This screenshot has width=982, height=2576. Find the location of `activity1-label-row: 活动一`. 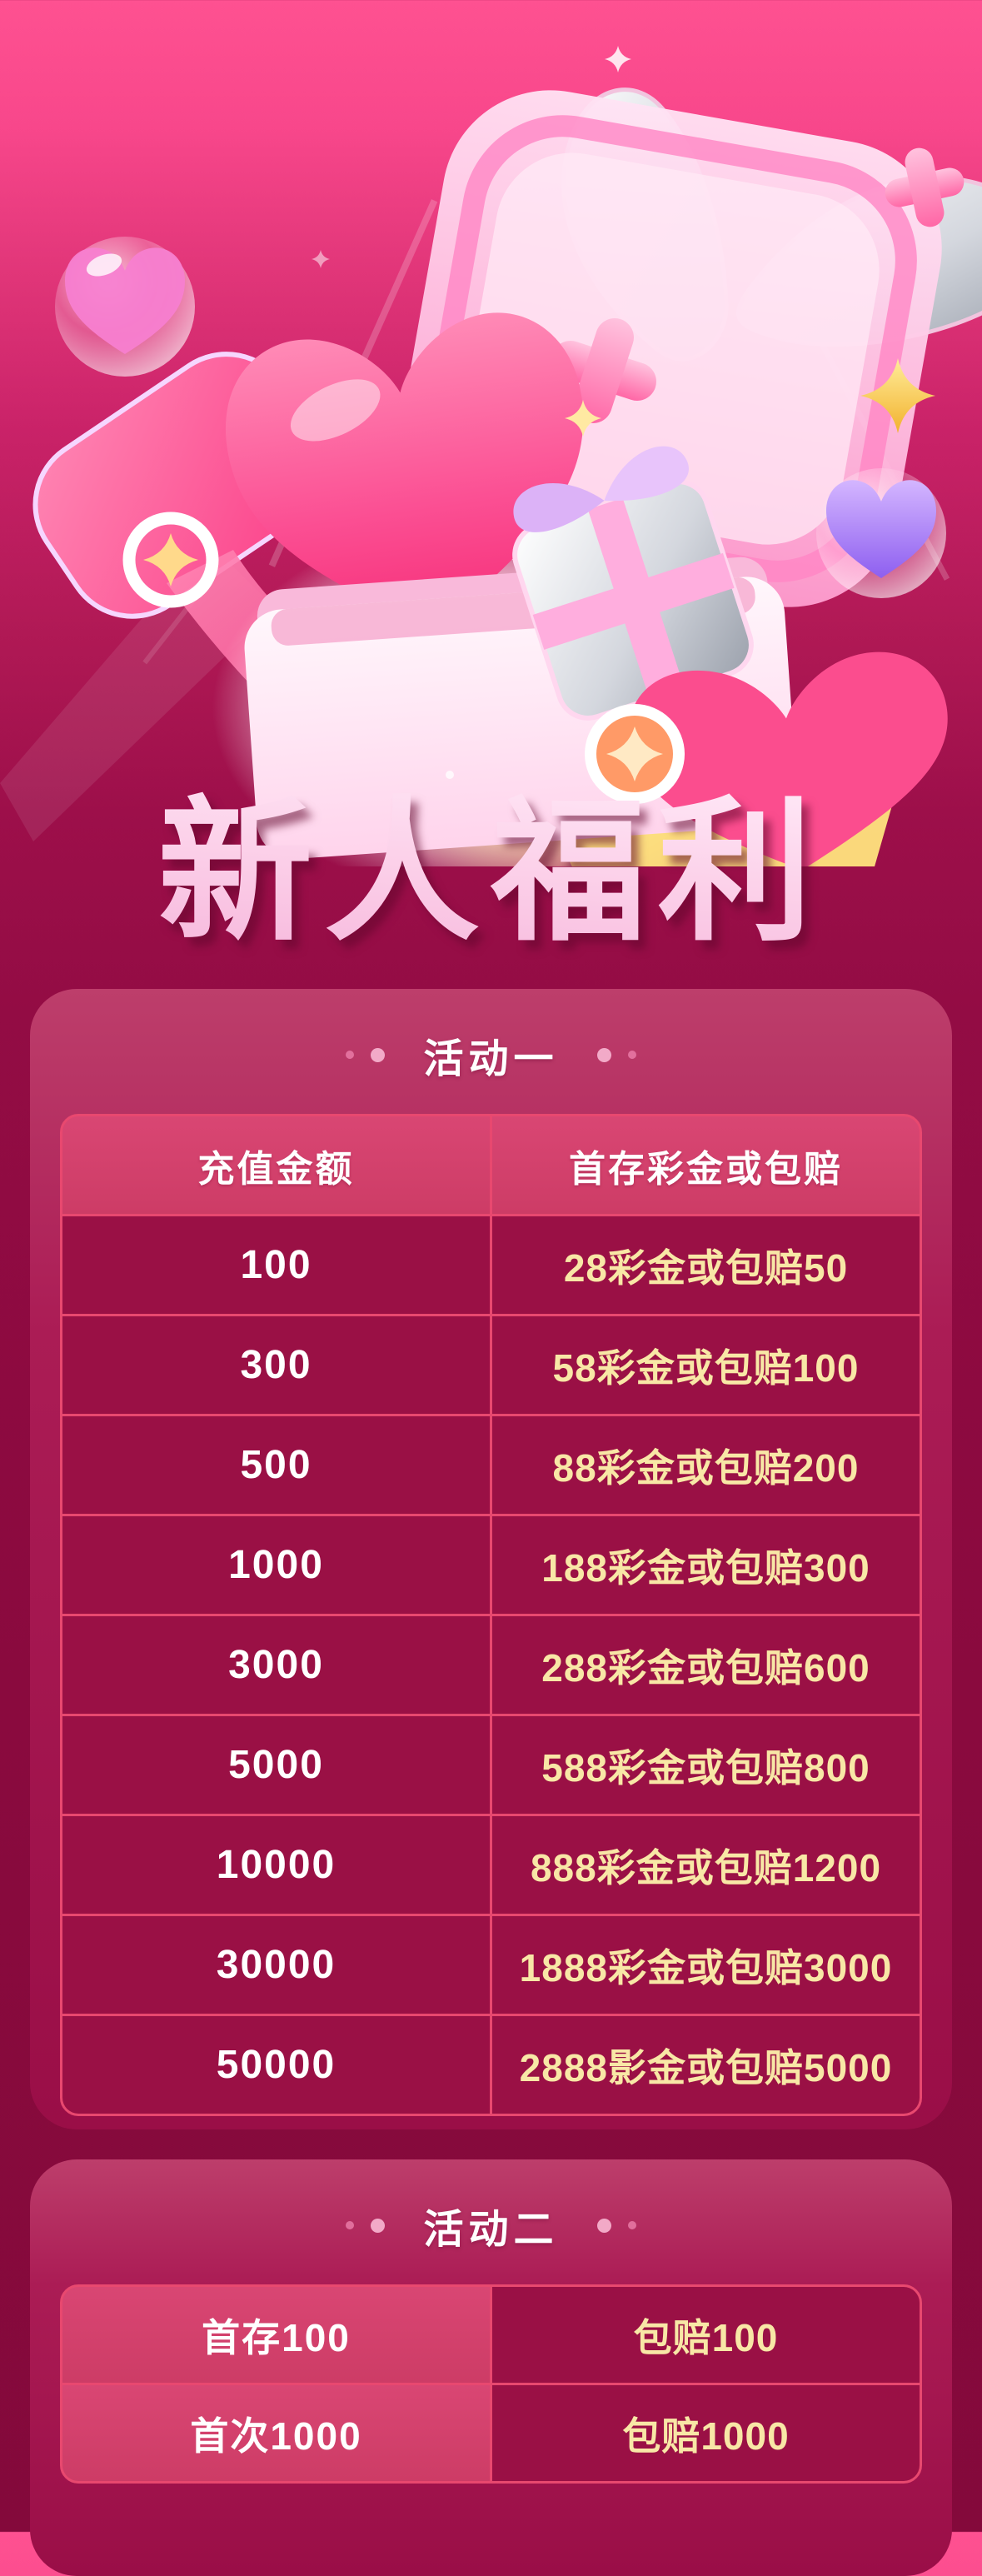

activity1-label-row: 活动一 is located at coordinates (491, 1036).